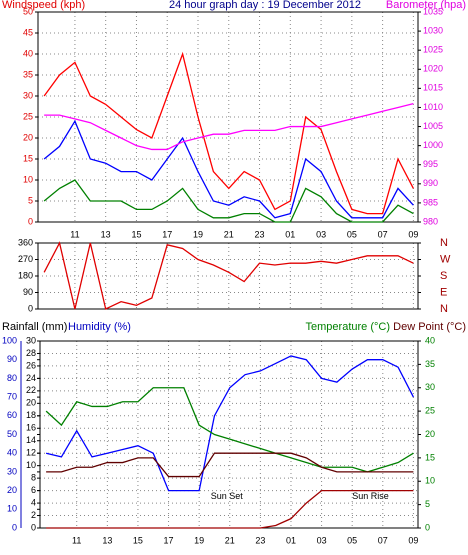 The width and height of the screenshot is (468, 555). I want to click on chart-title: 24 hour graph day : 19 December 2012, so click(265, 5).